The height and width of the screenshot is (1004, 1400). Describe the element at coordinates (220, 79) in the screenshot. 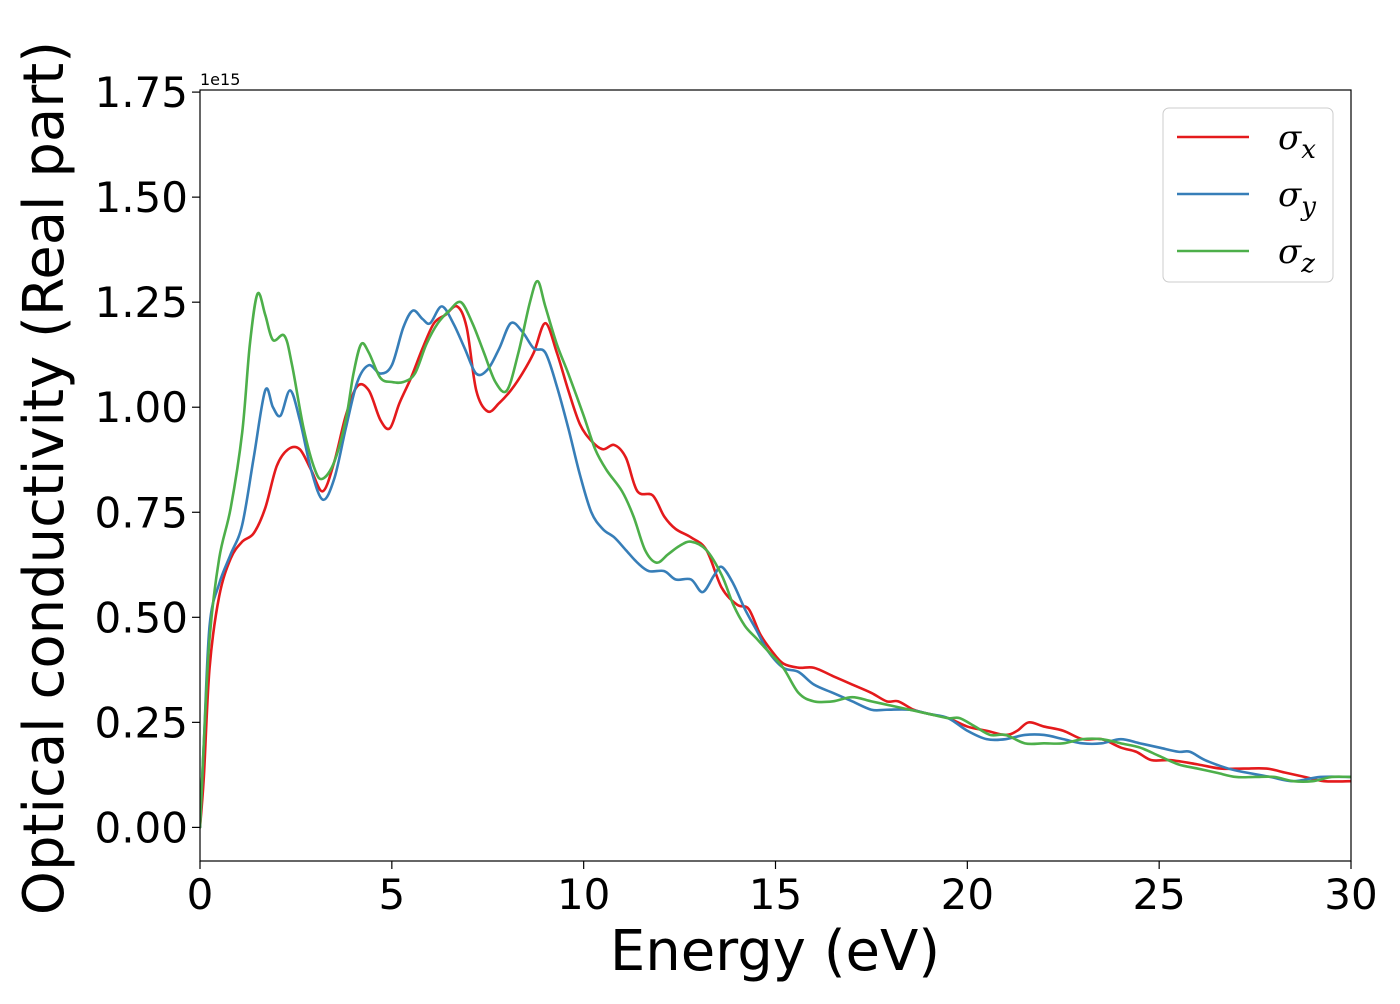

I see `y-offset-label: 1e15` at that location.